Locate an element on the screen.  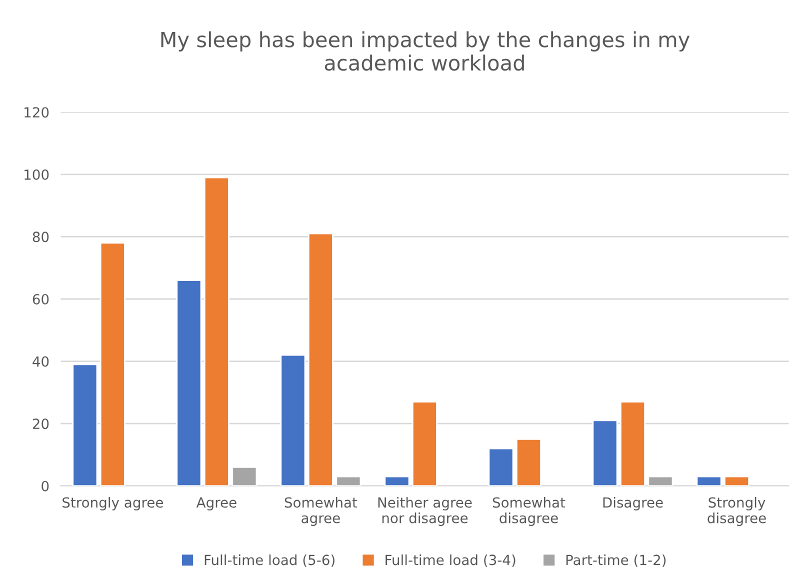
legend-label: Part-time (1-2) is located at coordinates (616, 560).